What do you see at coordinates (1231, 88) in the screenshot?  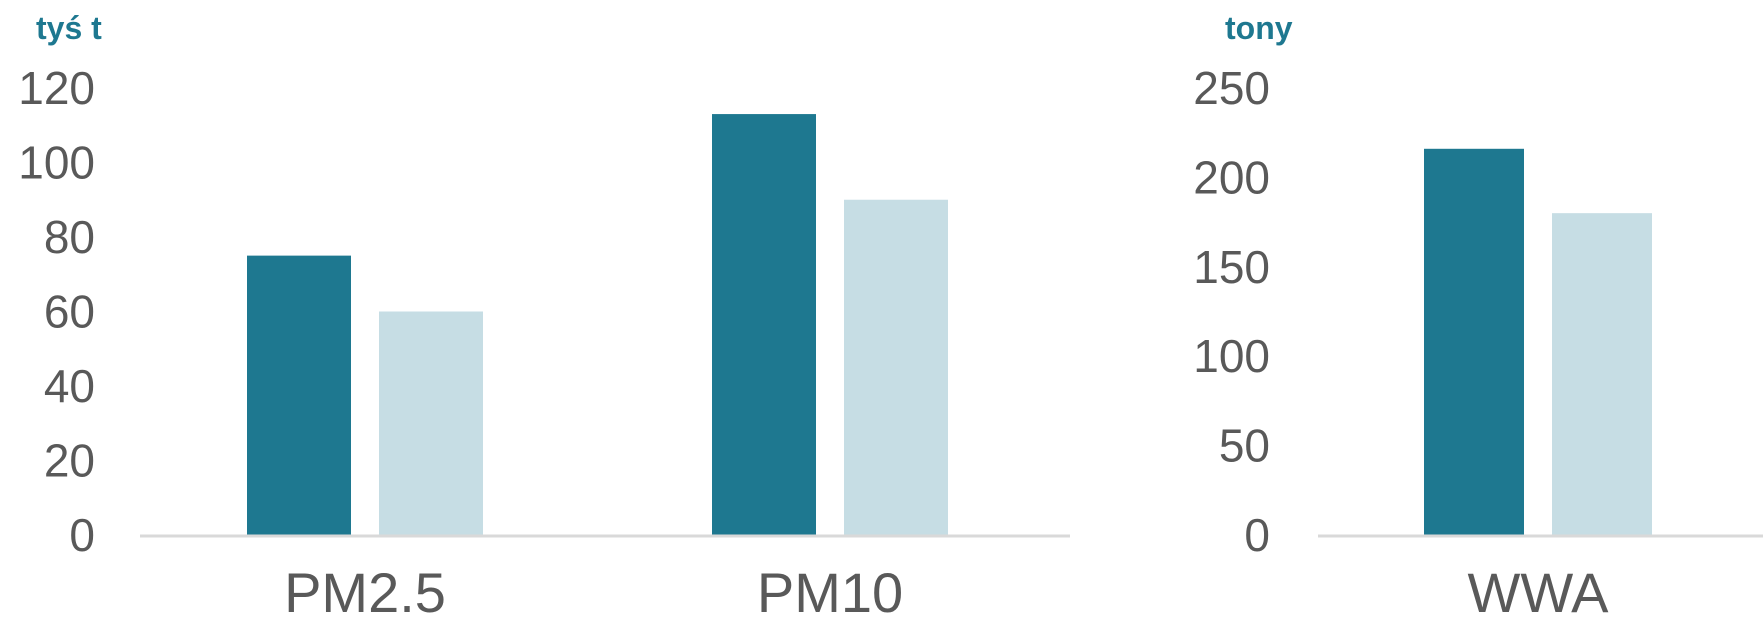 I see `y-tick-label: 250` at bounding box center [1231, 88].